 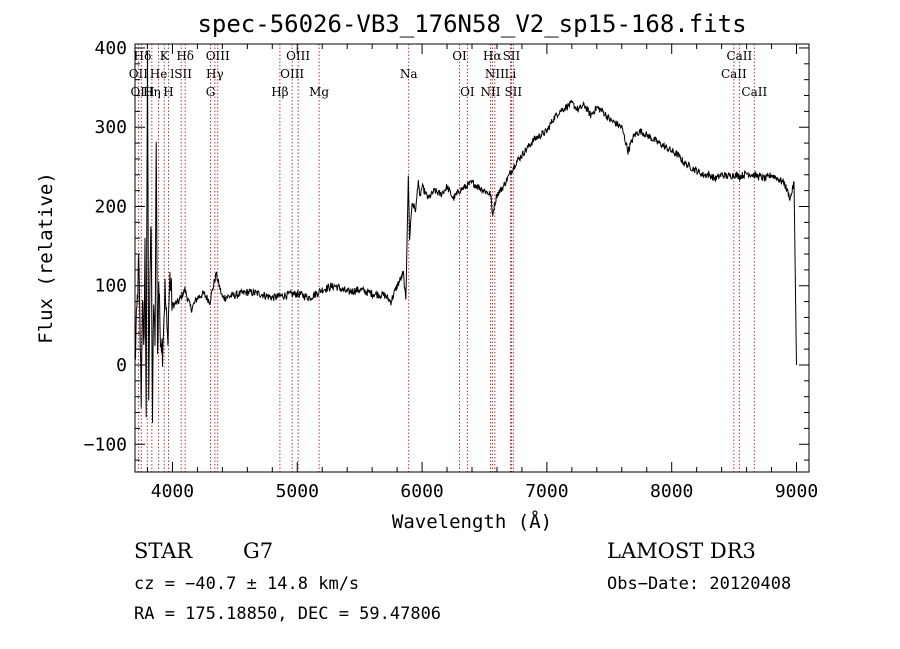 I want to click on x-tick-label: 8000, so click(x=671, y=491).